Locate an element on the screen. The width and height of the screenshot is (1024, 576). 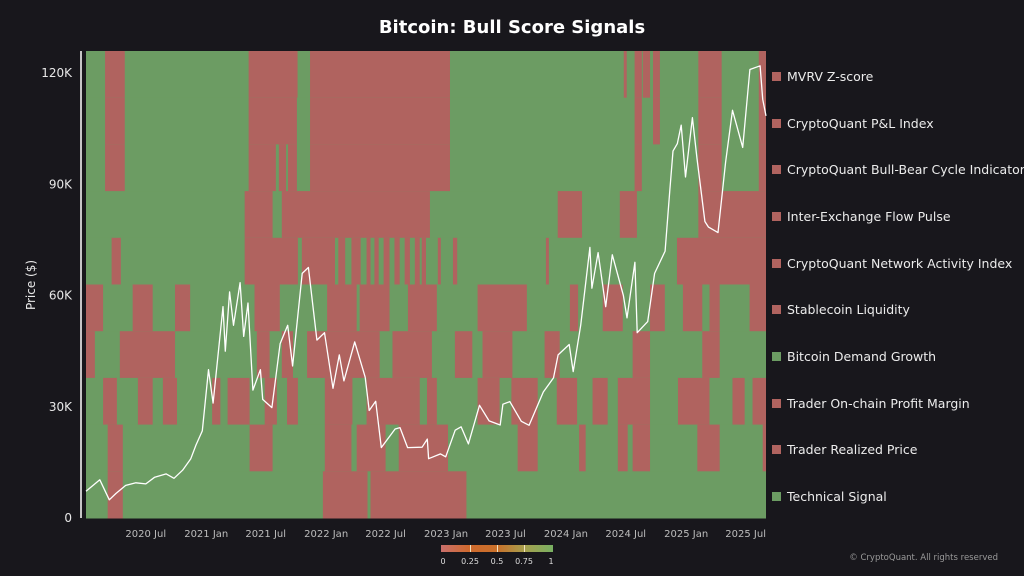
legend-label: CryptoQuant Bull-Bear Cycle Indicator is located at coordinates (905, 170).